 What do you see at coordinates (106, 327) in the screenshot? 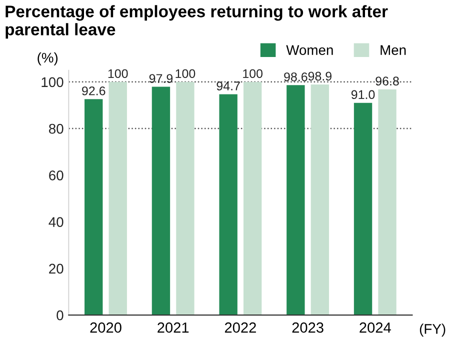
I see `x-tick-label: 2020` at bounding box center [106, 327].